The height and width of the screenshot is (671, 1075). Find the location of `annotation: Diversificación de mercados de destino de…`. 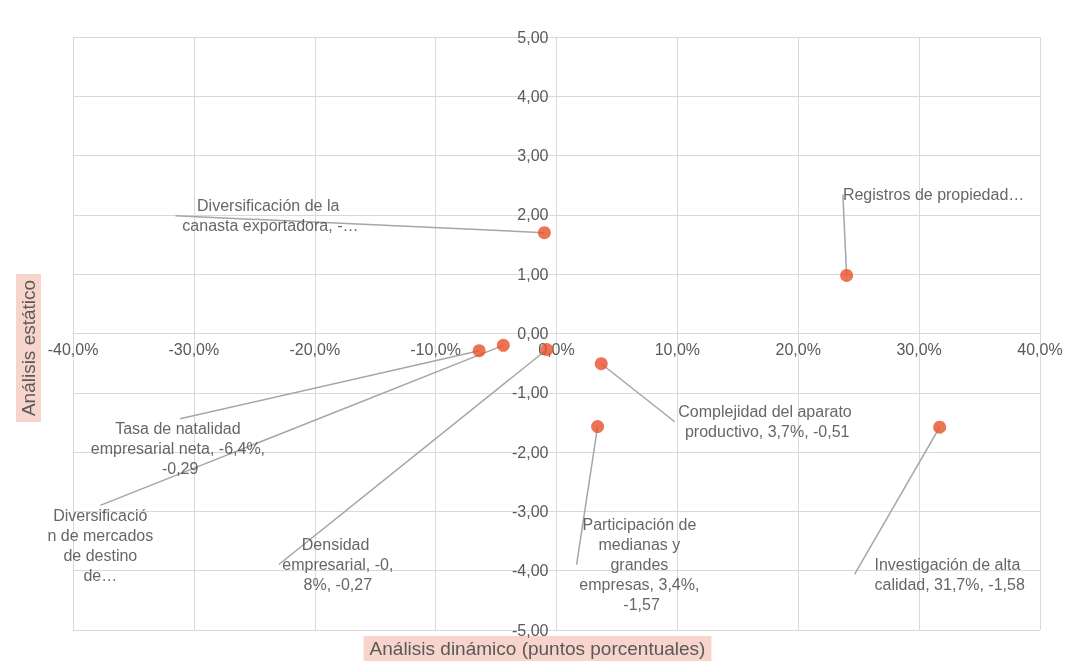

annotation: Diversificación de mercados de destino de… is located at coordinates (100, 545).